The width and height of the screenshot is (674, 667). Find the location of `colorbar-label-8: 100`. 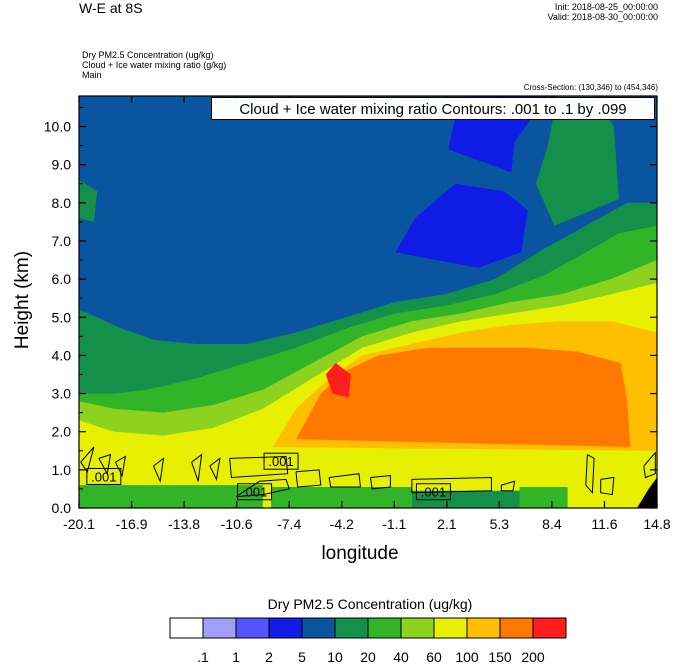

colorbar-label-8: 100 is located at coordinates (467, 657).